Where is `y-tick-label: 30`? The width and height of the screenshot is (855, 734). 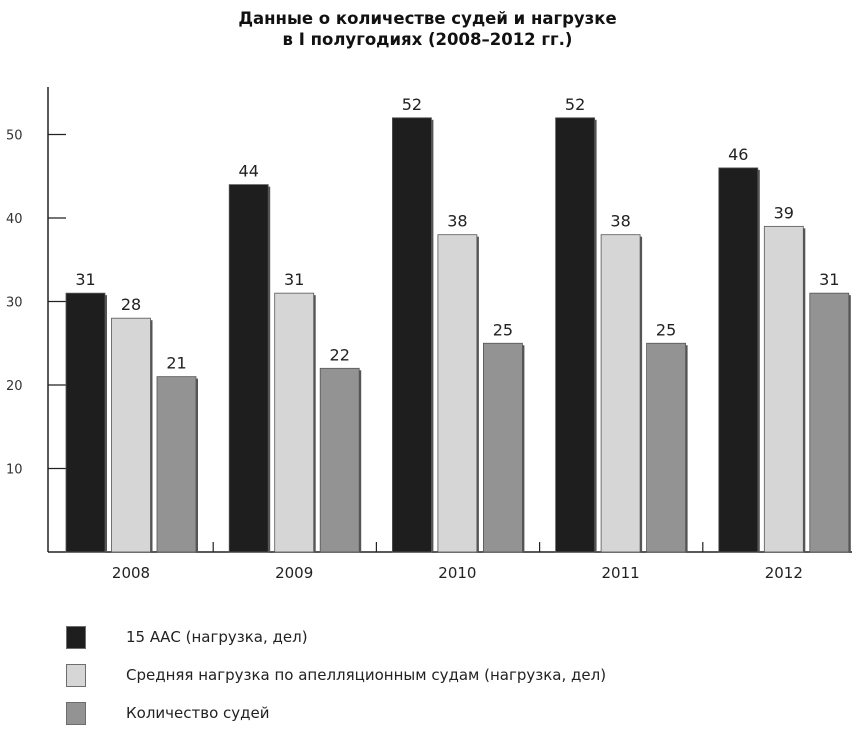 y-tick-label: 30 is located at coordinates (14, 303).